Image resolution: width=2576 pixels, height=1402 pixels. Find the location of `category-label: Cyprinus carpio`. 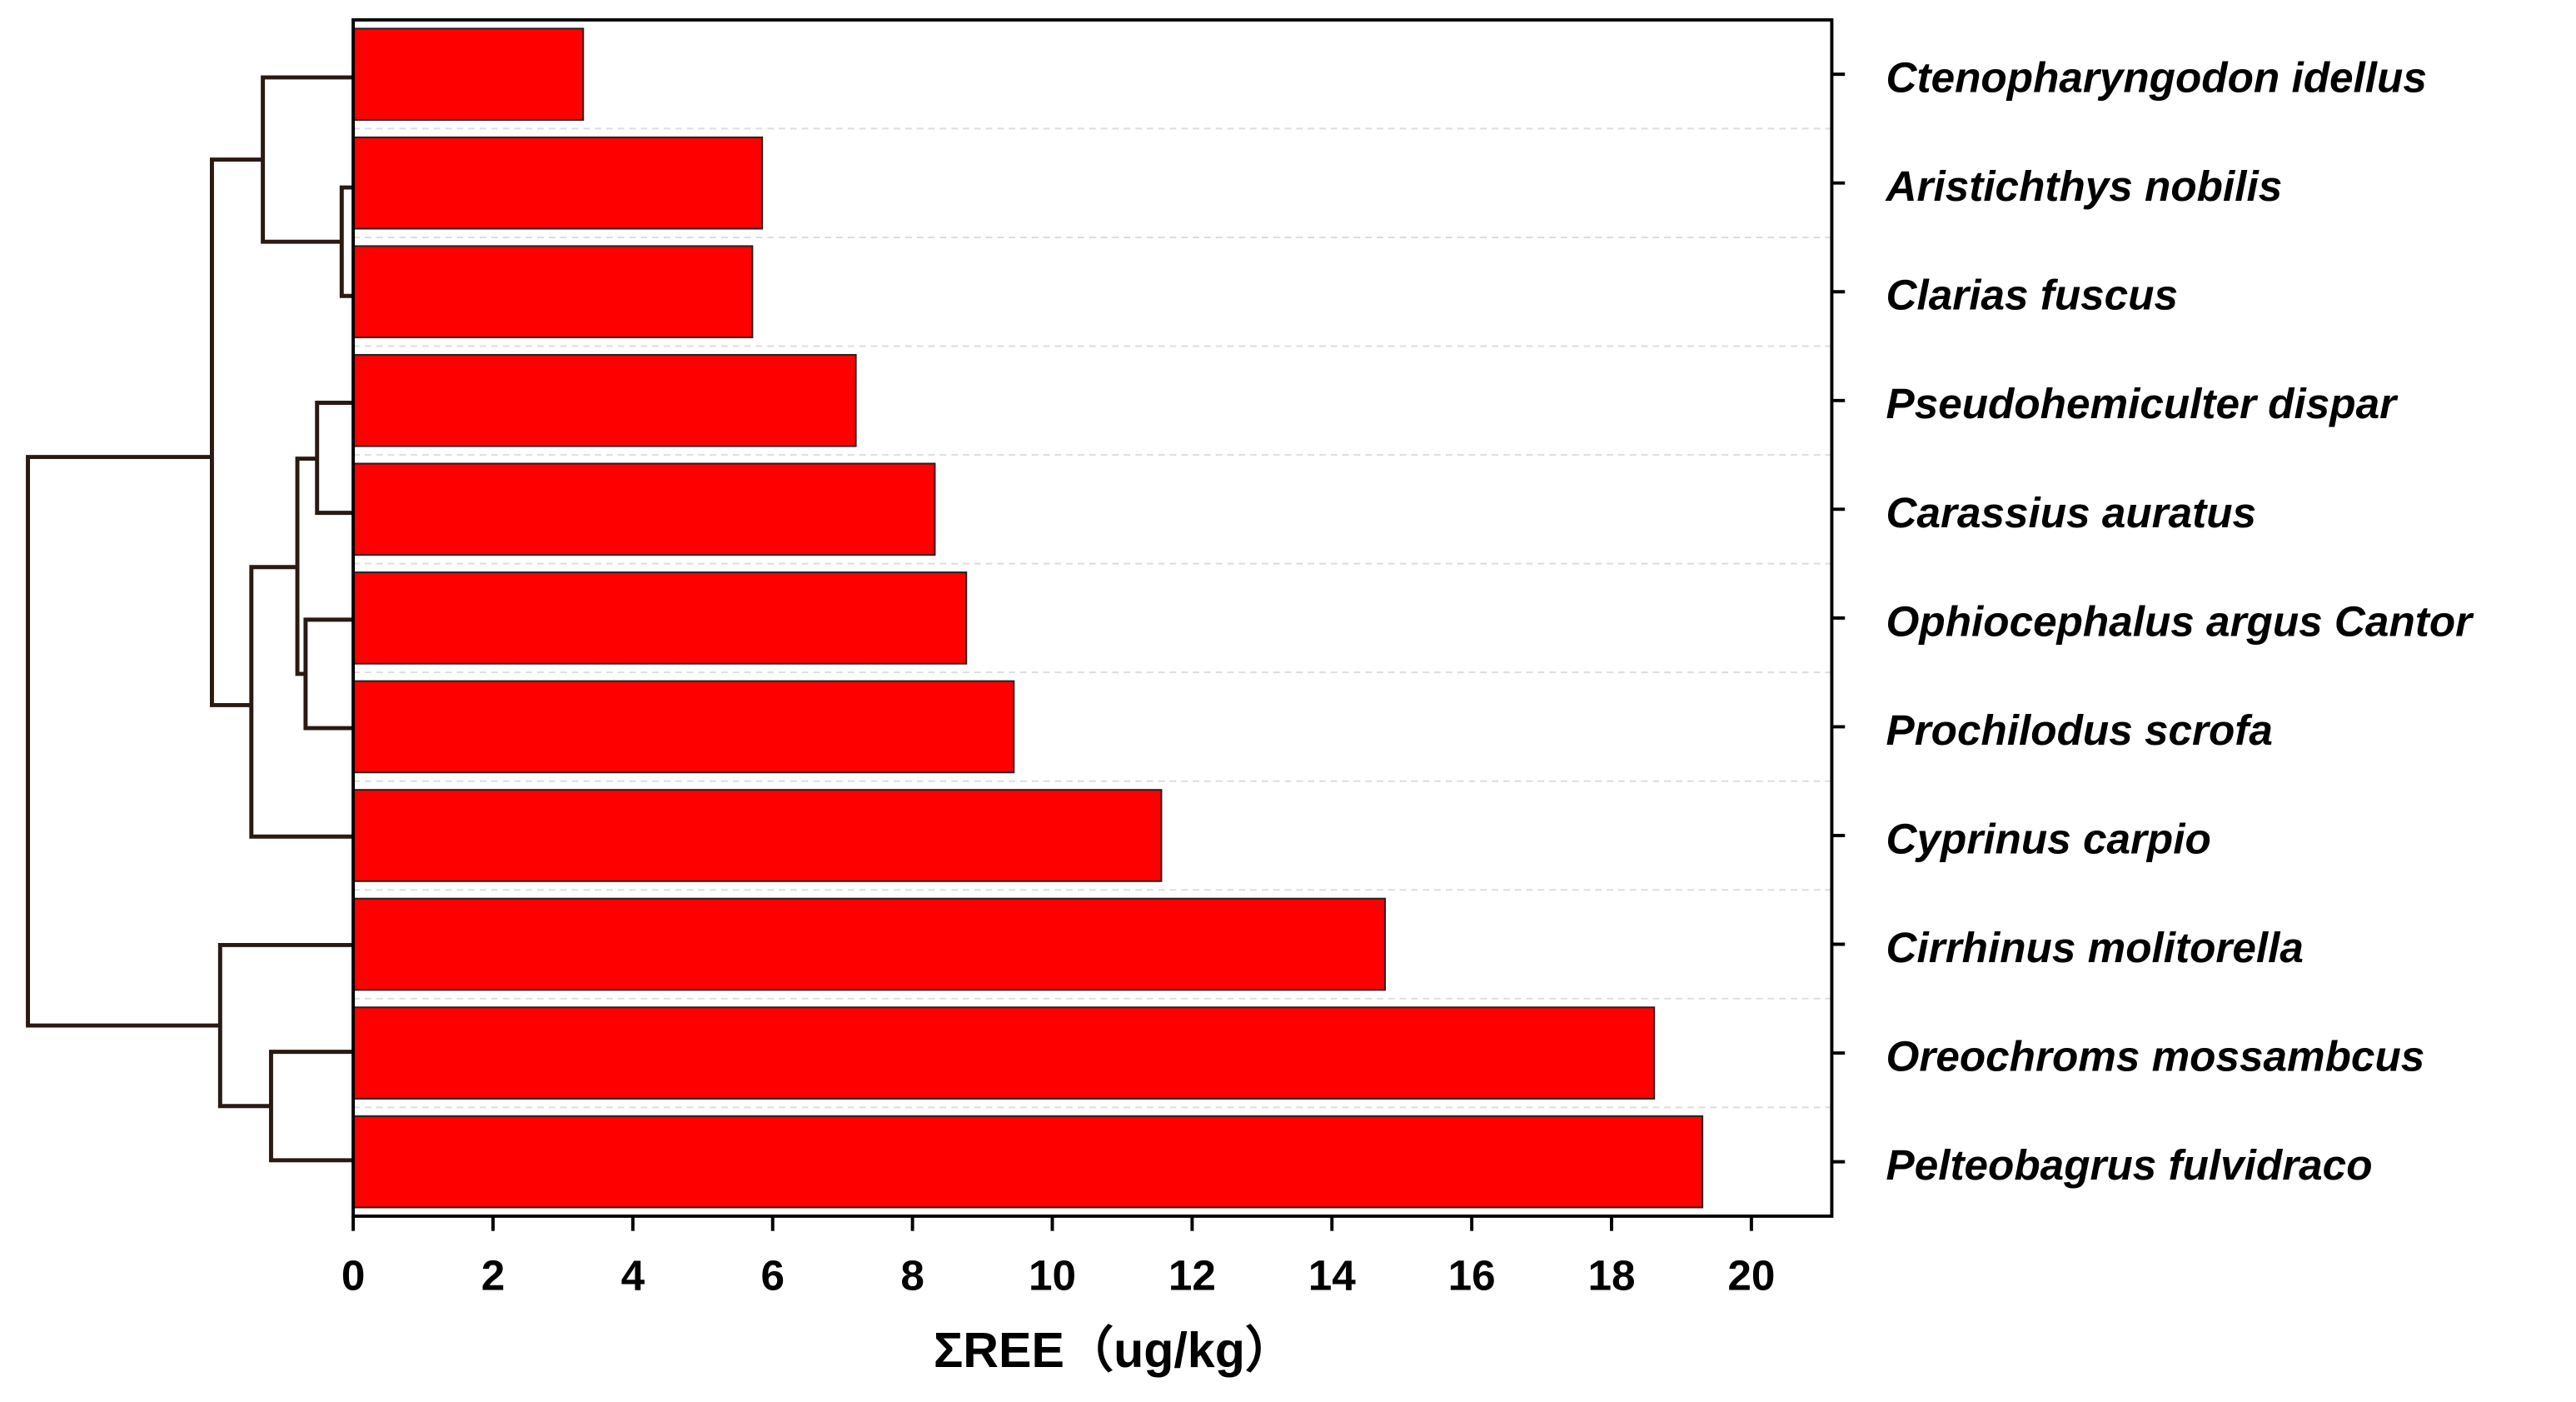

category-label: Cyprinus carpio is located at coordinates (2048, 839).